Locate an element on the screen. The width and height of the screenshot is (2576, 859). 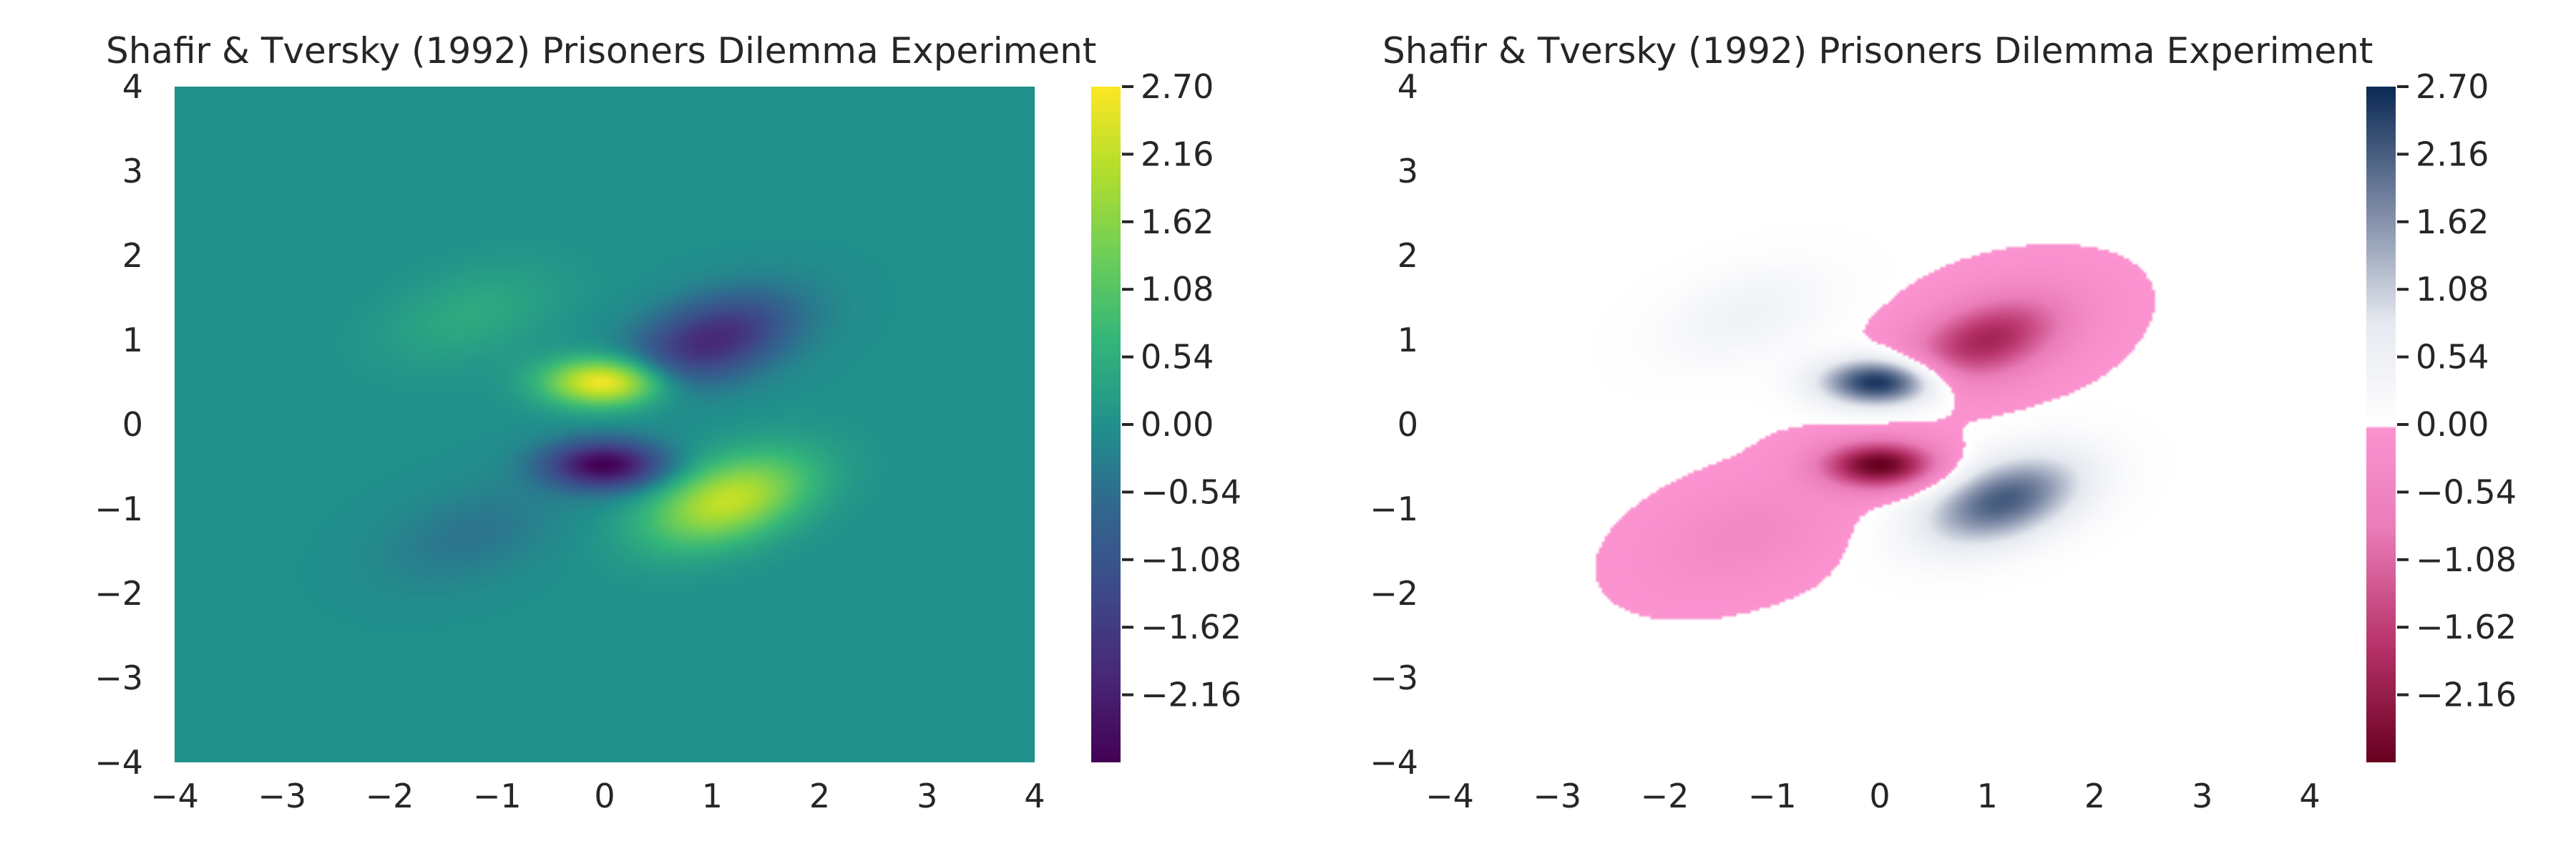
left-colorbar is located at coordinates (1106, 424).